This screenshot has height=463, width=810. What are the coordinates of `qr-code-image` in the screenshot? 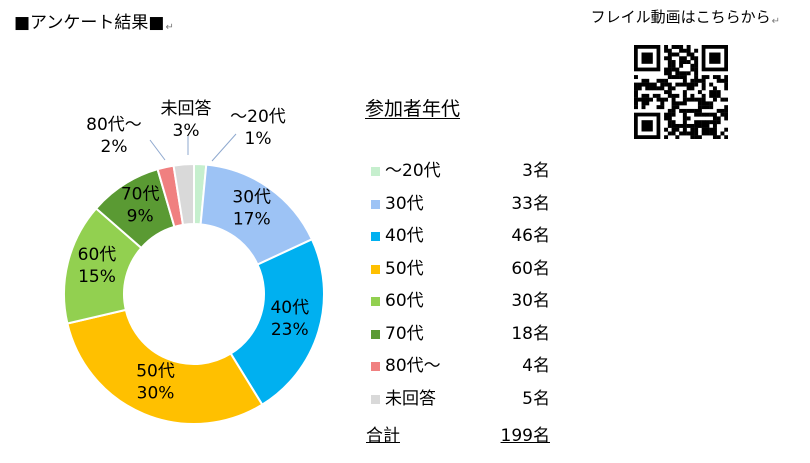 It's located at (681, 92).